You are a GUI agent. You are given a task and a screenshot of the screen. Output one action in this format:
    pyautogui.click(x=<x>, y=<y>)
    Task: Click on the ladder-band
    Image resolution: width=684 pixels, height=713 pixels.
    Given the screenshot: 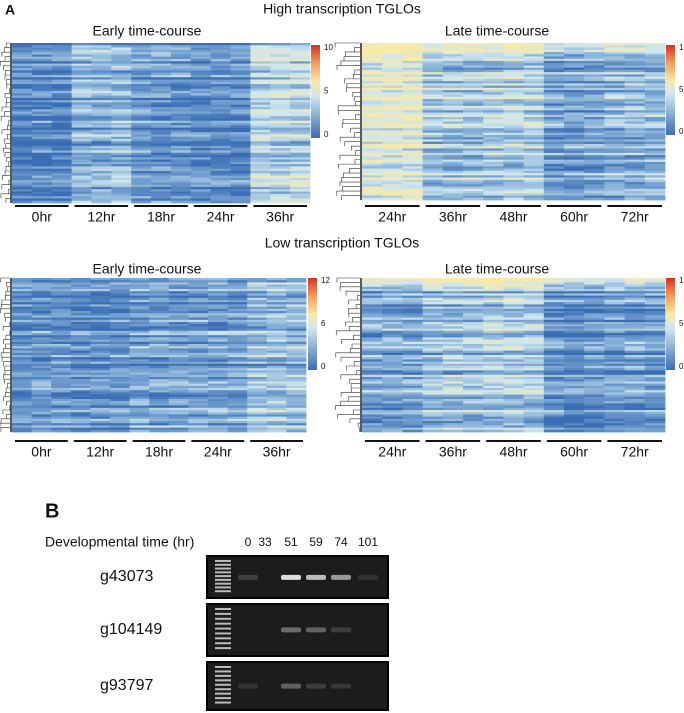 What is the action you would take?
    pyautogui.click(x=223, y=698)
    